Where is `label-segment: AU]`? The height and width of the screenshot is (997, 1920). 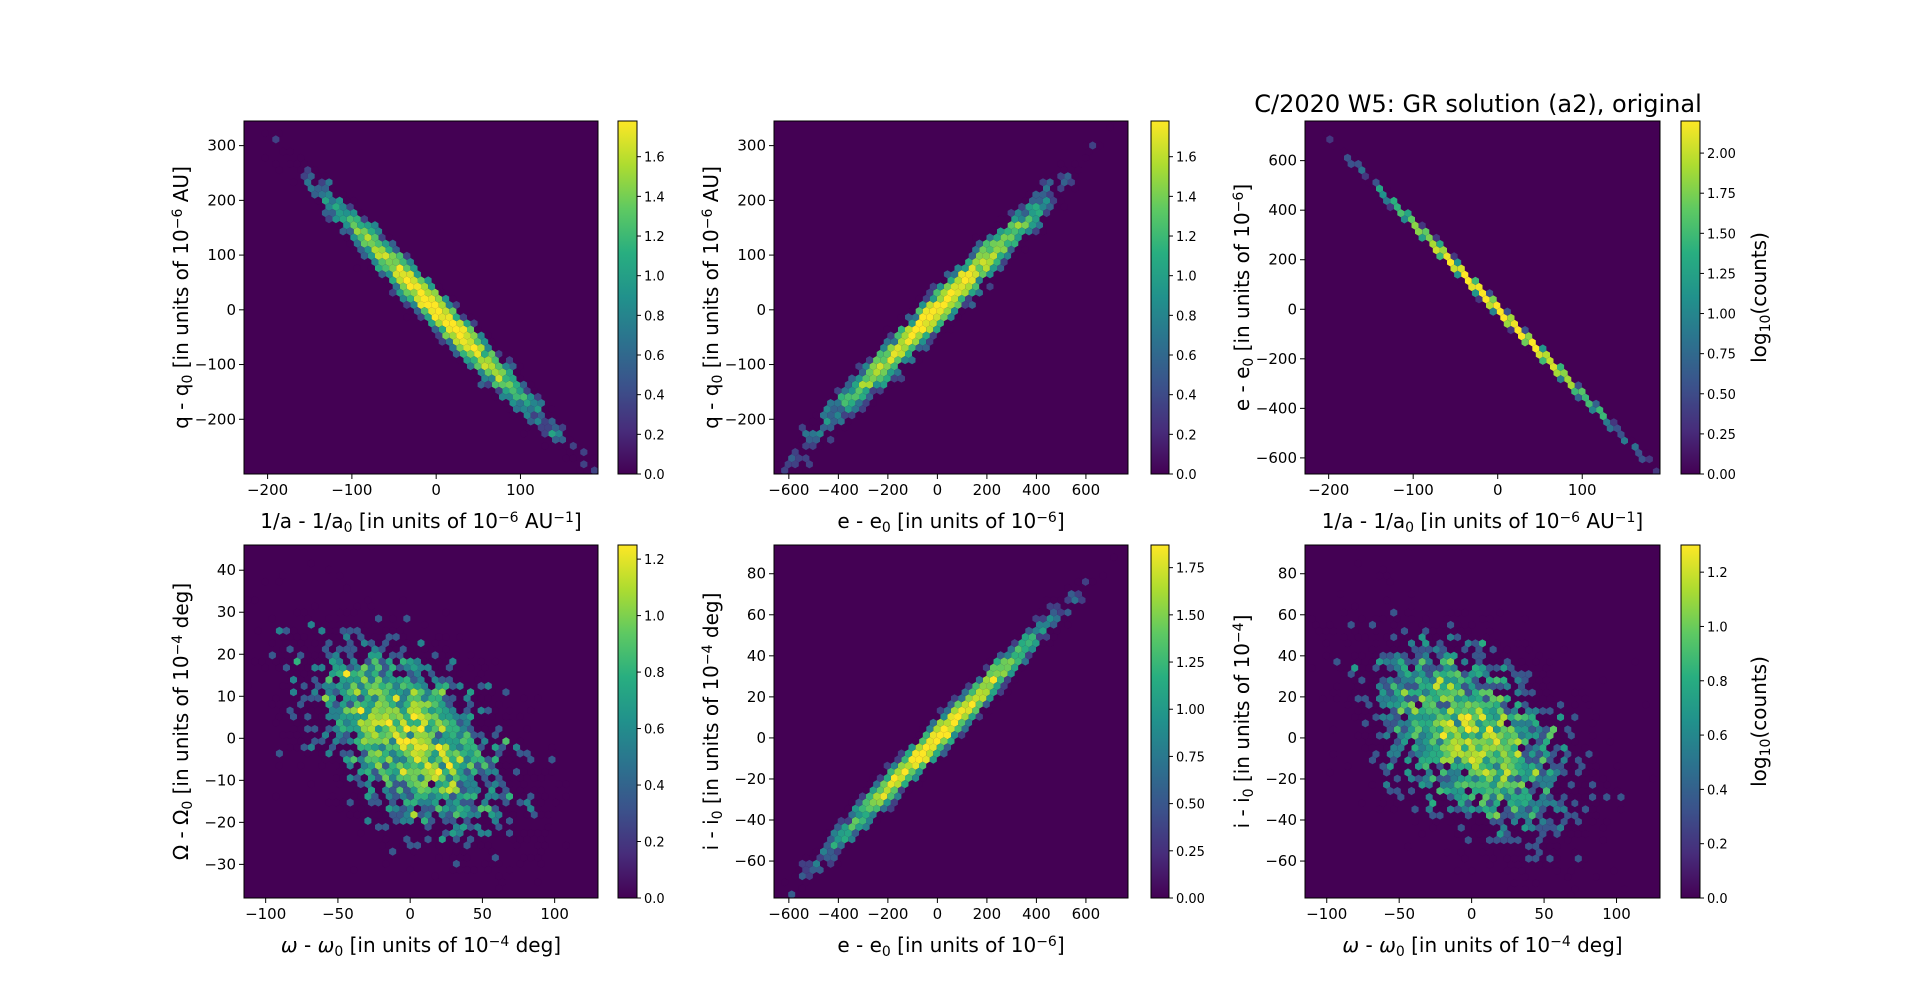
label-segment: AU] is located at coordinates (711, 187).